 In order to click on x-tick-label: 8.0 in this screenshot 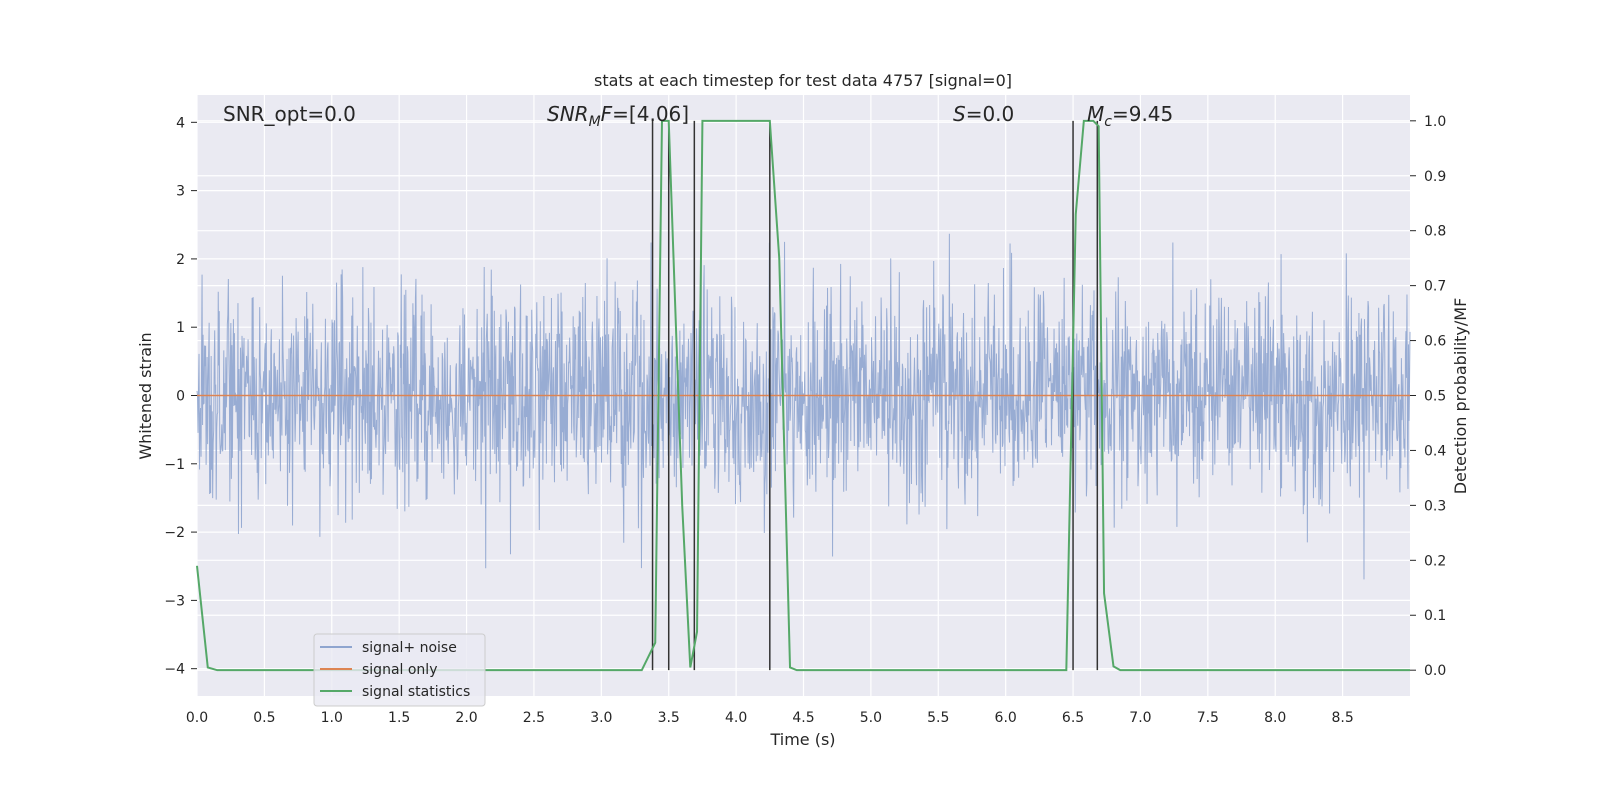, I will do `click(1275, 718)`.